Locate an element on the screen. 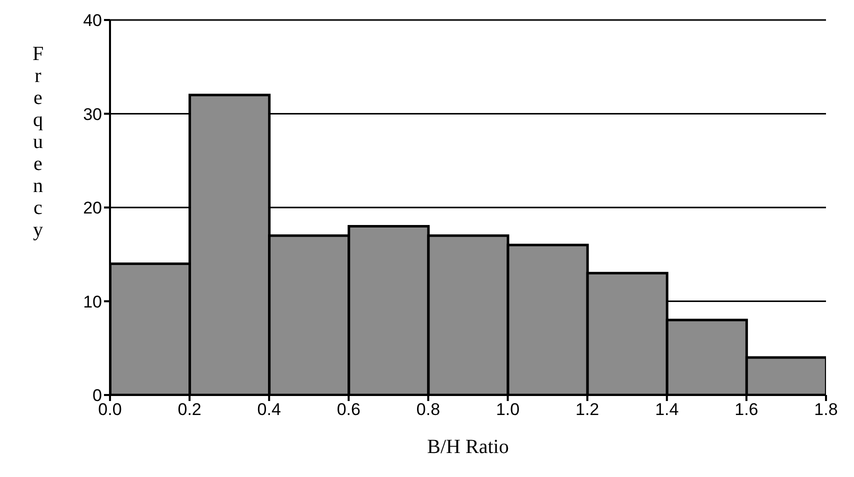 The width and height of the screenshot is (854, 477). x-axis-title: B/H Ratio is located at coordinates (468, 447).